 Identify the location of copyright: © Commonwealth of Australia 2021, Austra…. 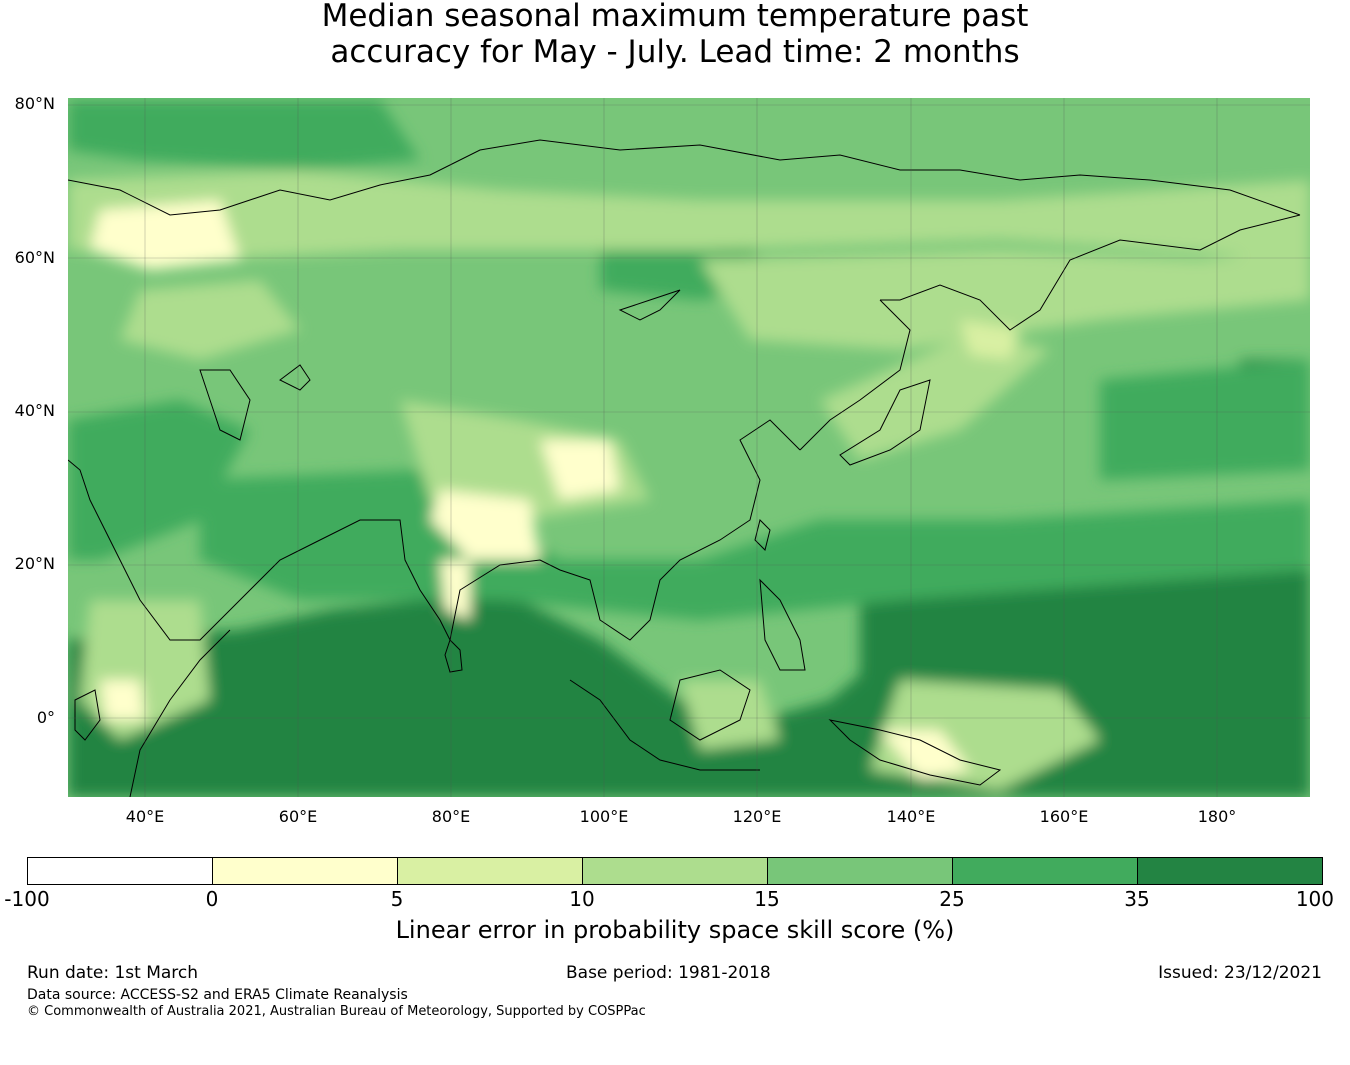
(336, 1011).